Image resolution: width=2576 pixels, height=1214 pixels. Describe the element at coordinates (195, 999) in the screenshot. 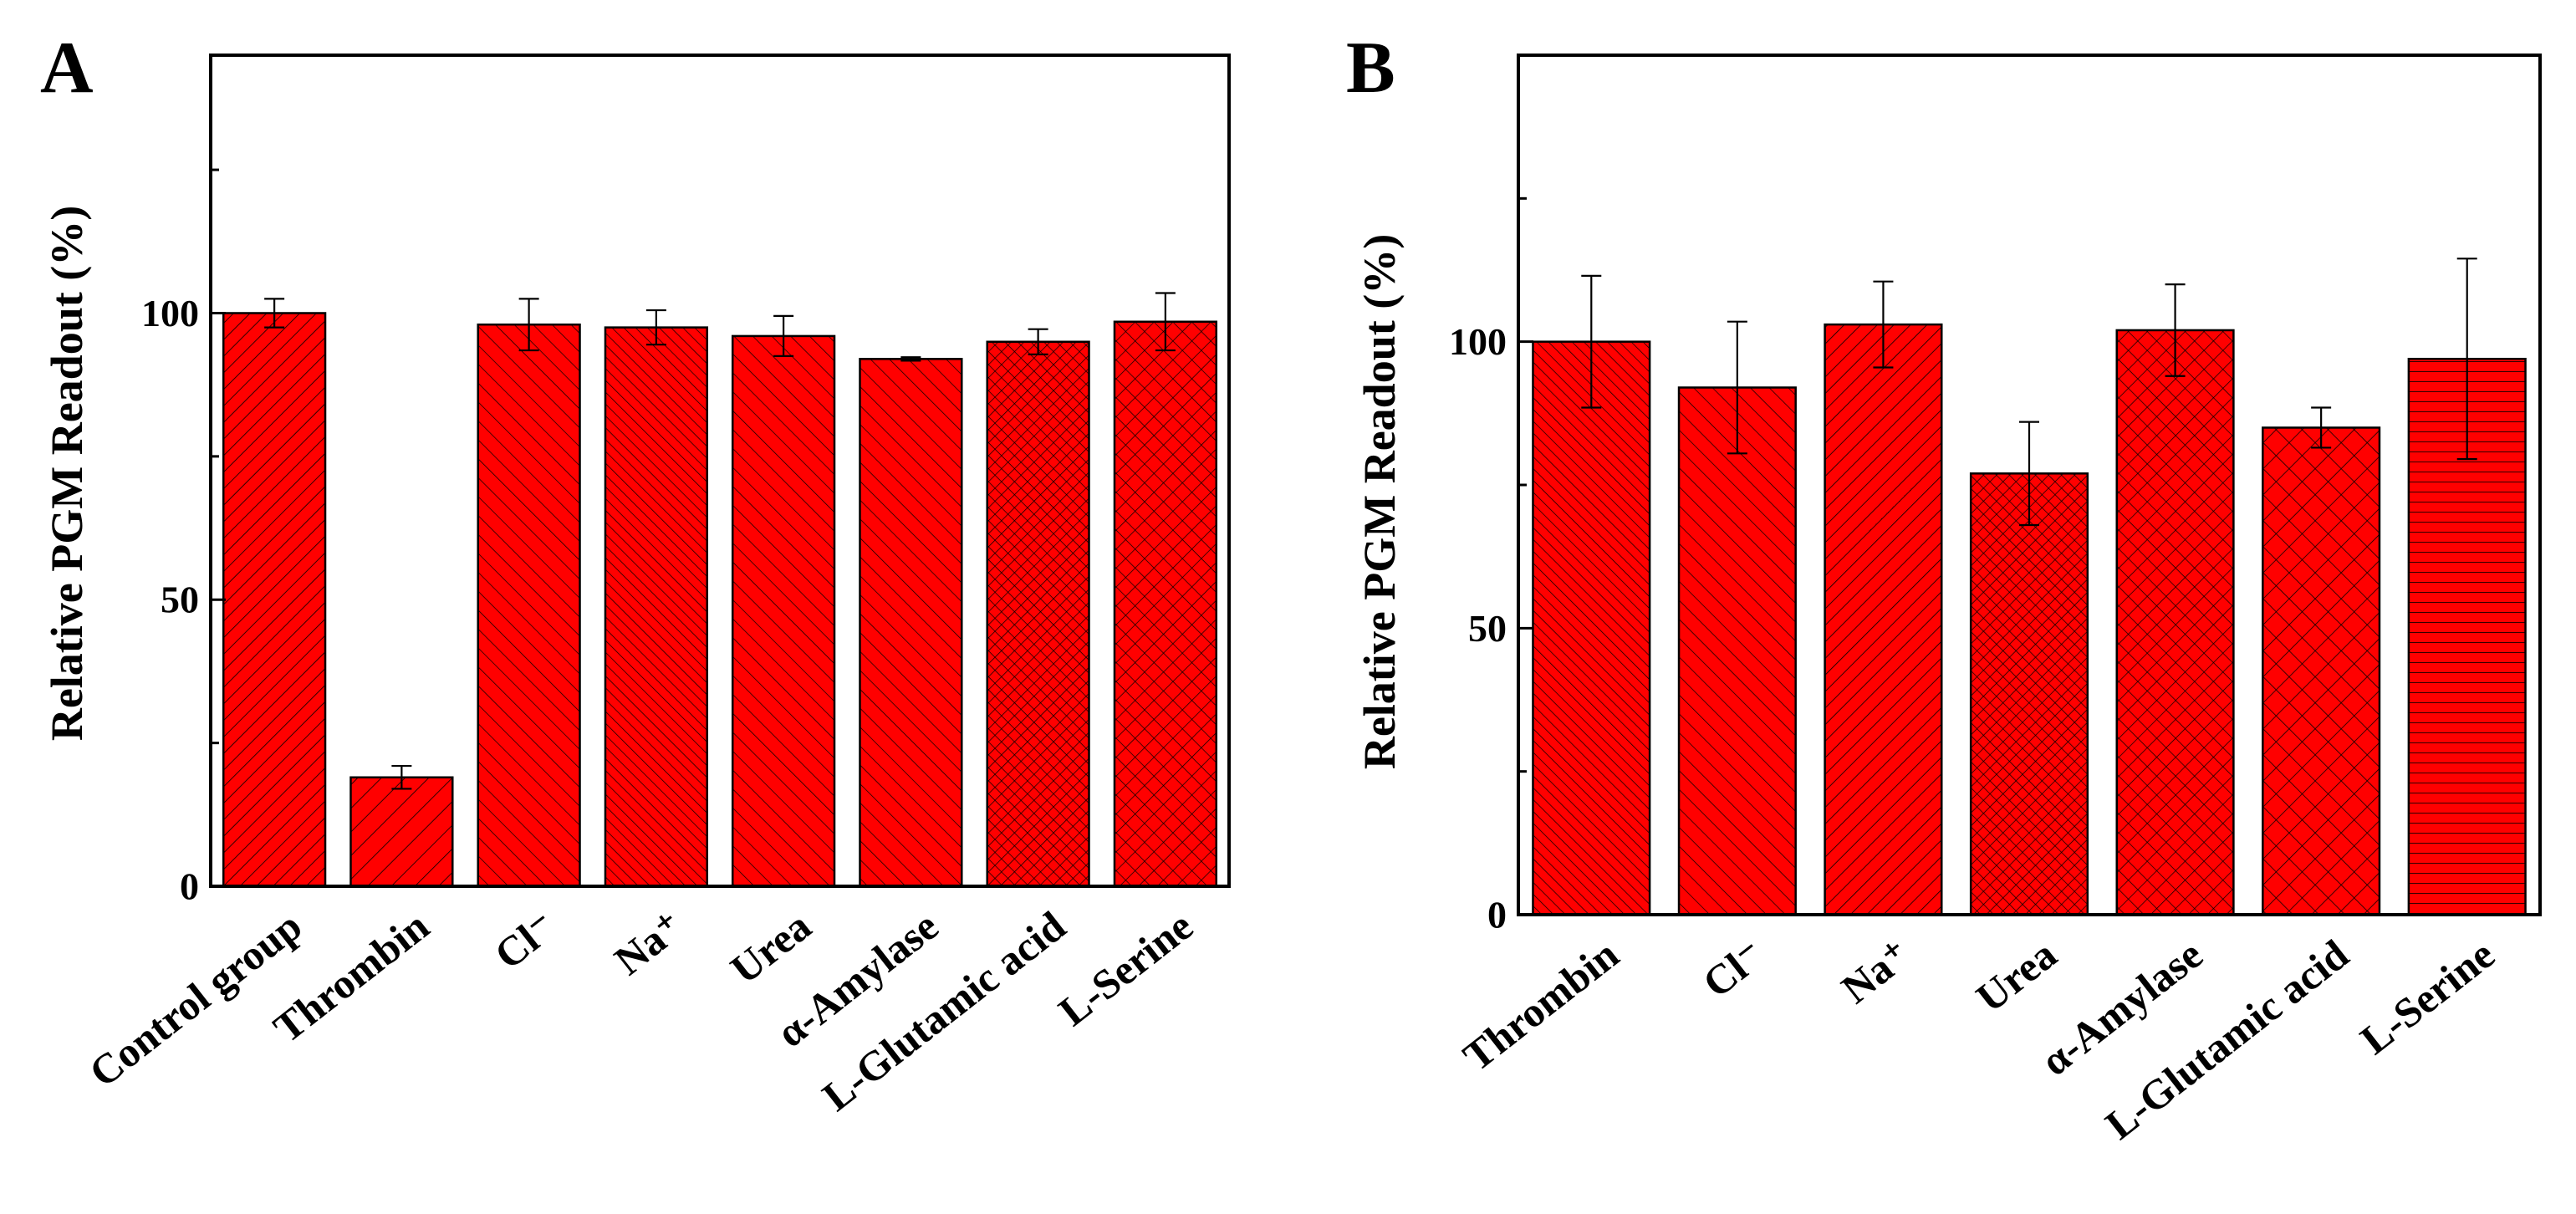

I see `x-tick-label: Control group` at that location.